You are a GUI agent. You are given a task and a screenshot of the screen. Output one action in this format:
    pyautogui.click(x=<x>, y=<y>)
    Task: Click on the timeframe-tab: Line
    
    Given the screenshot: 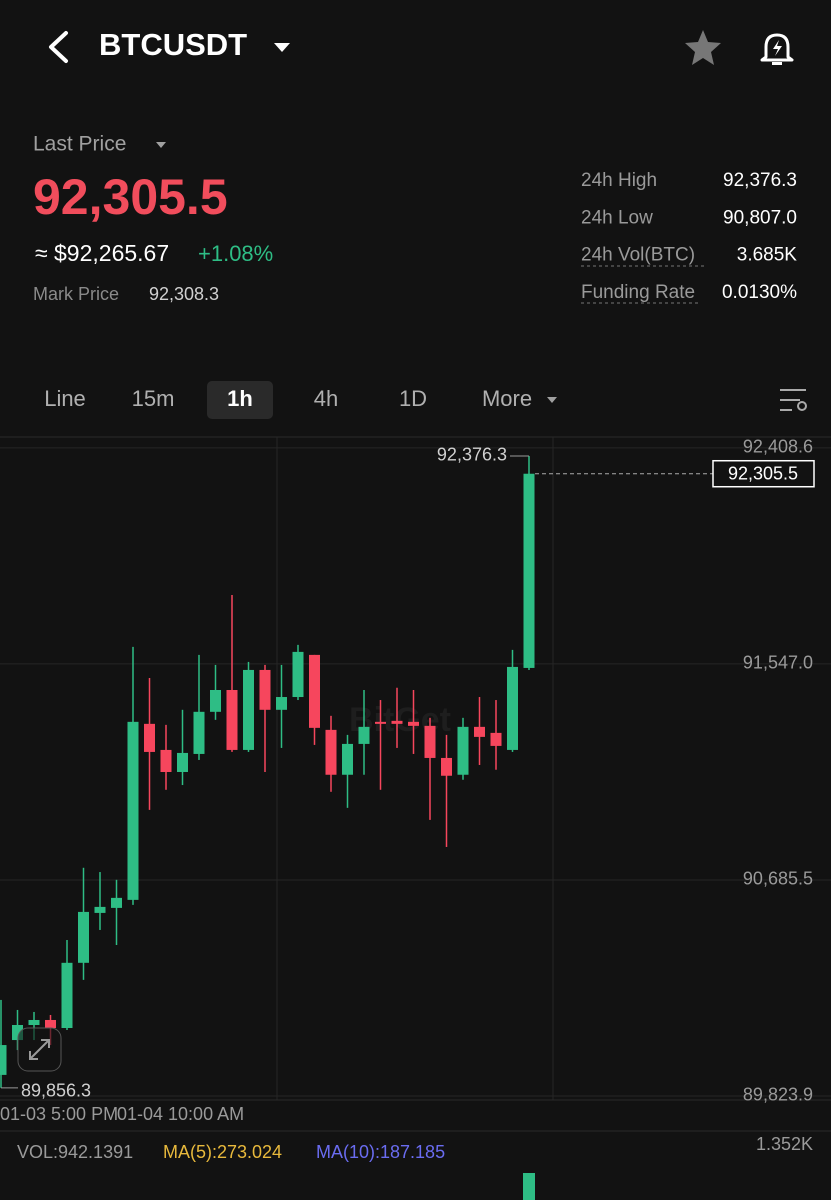 What is the action you would take?
    pyautogui.click(x=65, y=398)
    